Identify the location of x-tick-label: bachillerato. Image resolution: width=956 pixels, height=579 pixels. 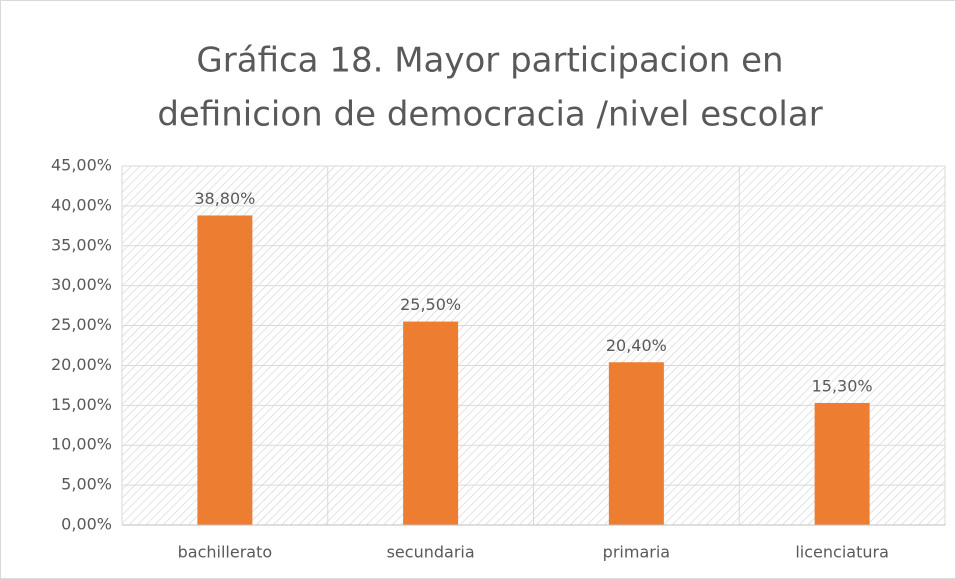
(225, 552).